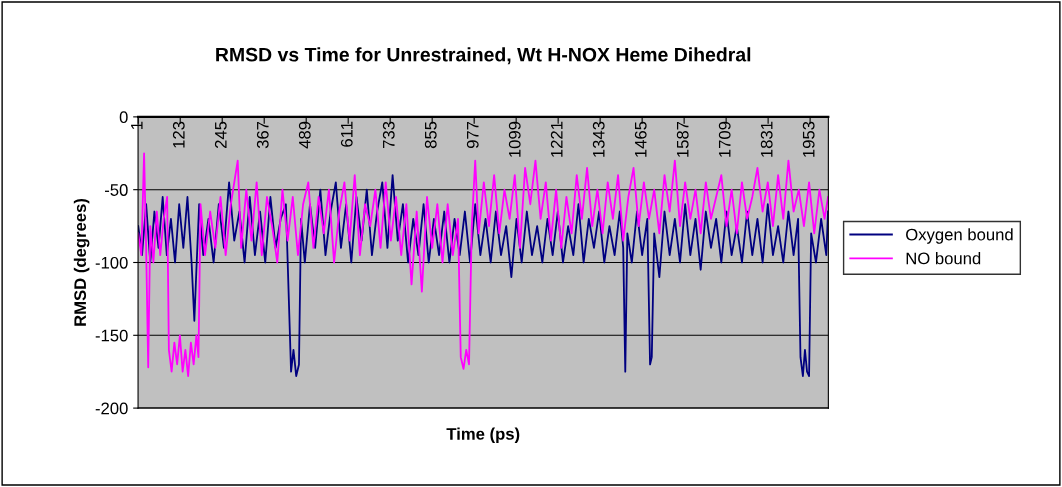 Image resolution: width=1062 pixels, height=487 pixels. I want to click on x-tick-label: 1465, so click(640, 139).